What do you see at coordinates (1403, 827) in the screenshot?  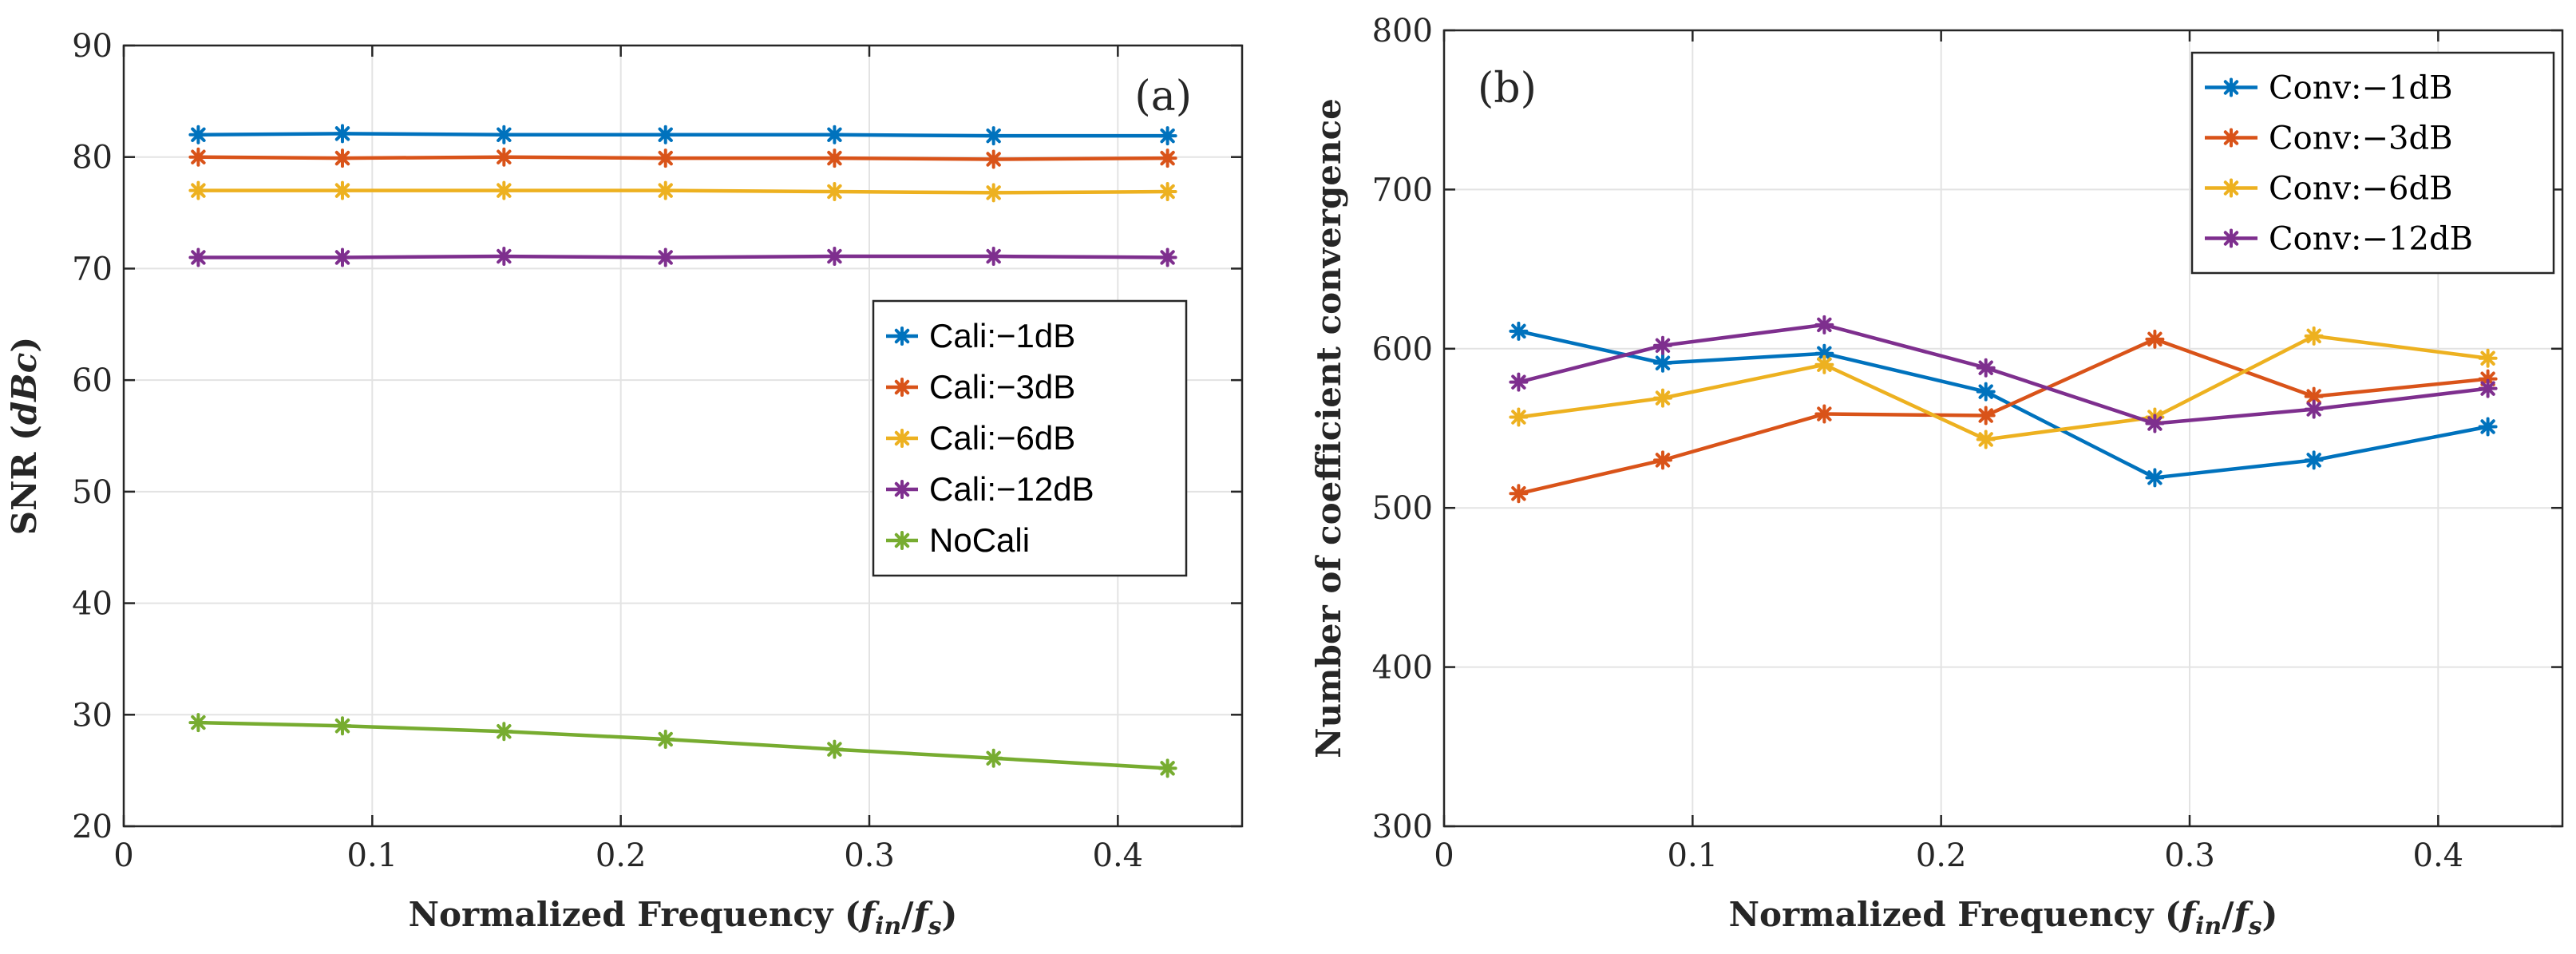 I see `y-tick-label: 300` at bounding box center [1403, 827].